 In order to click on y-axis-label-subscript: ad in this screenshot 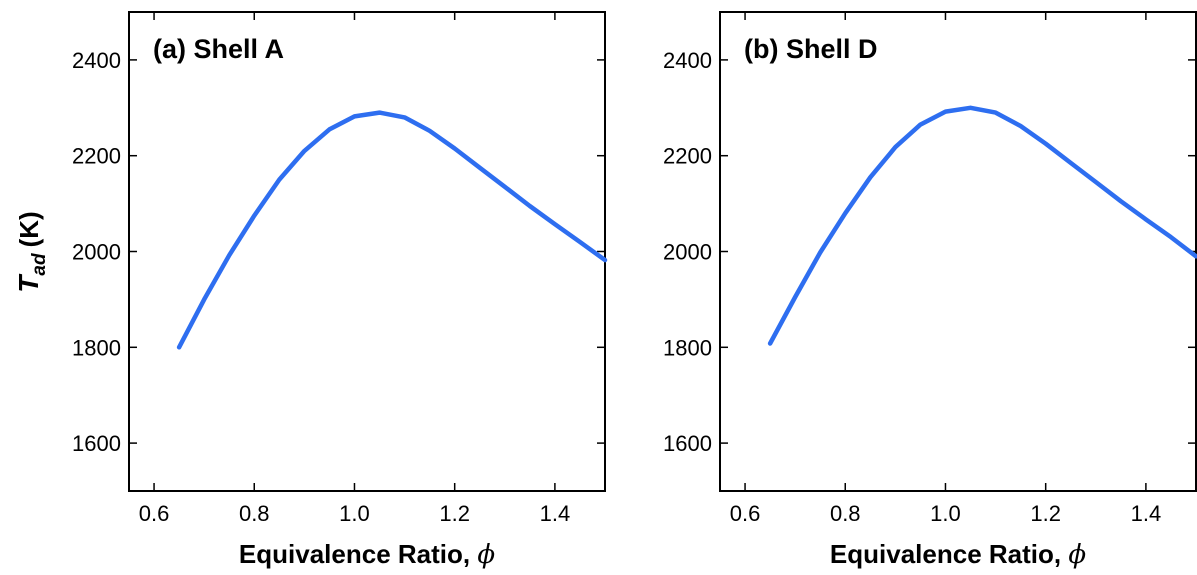, I will do `click(39, 264)`.